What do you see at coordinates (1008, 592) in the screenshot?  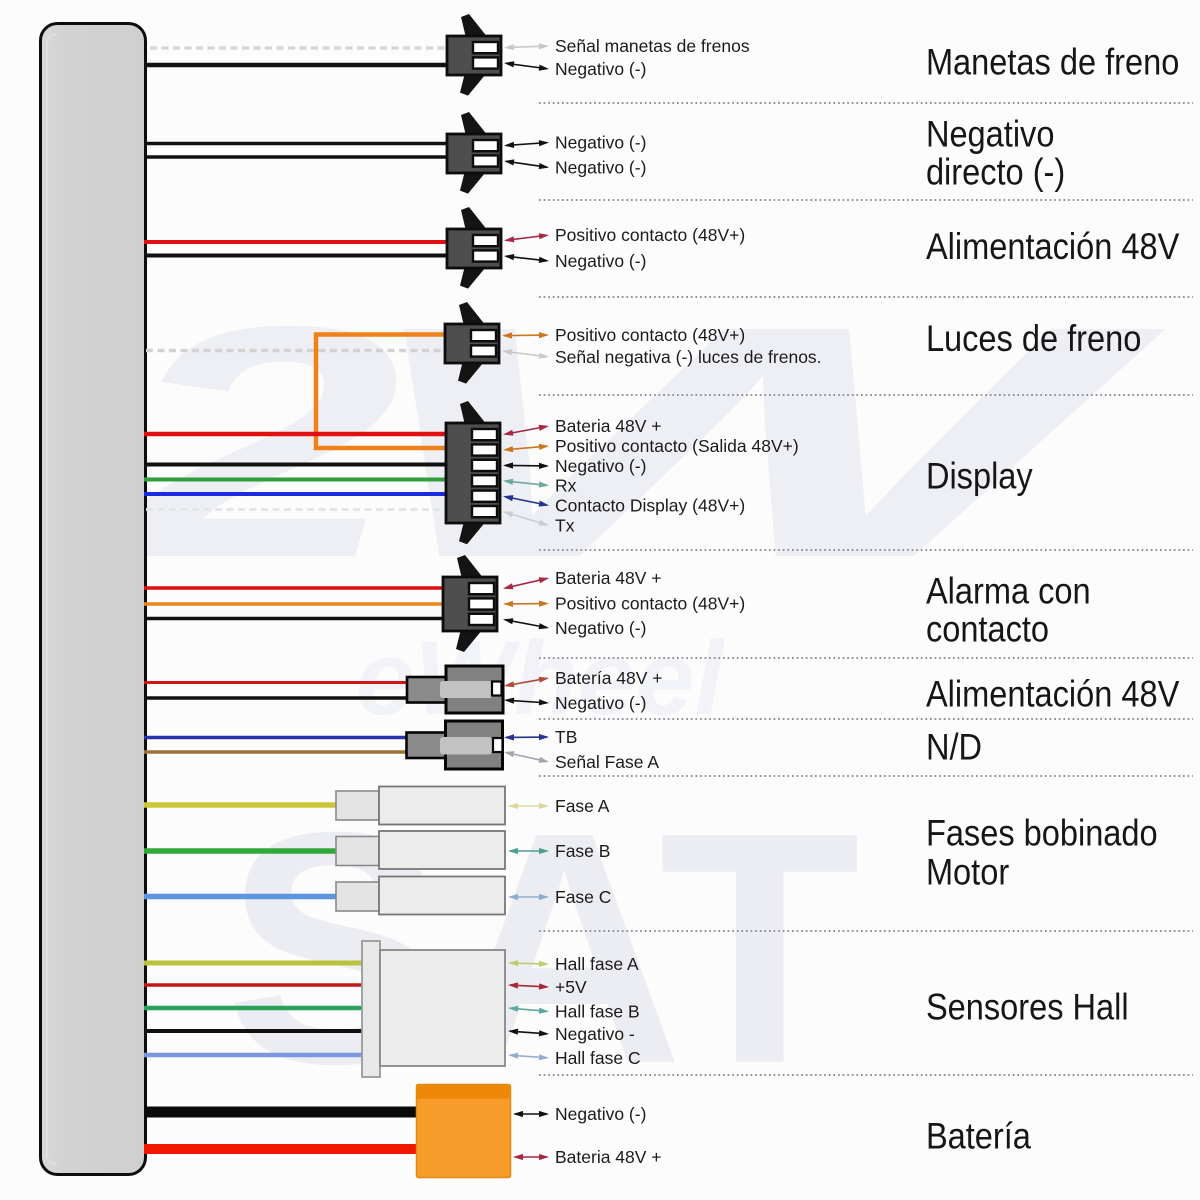 I see `svg-text: Alarma con` at bounding box center [1008, 592].